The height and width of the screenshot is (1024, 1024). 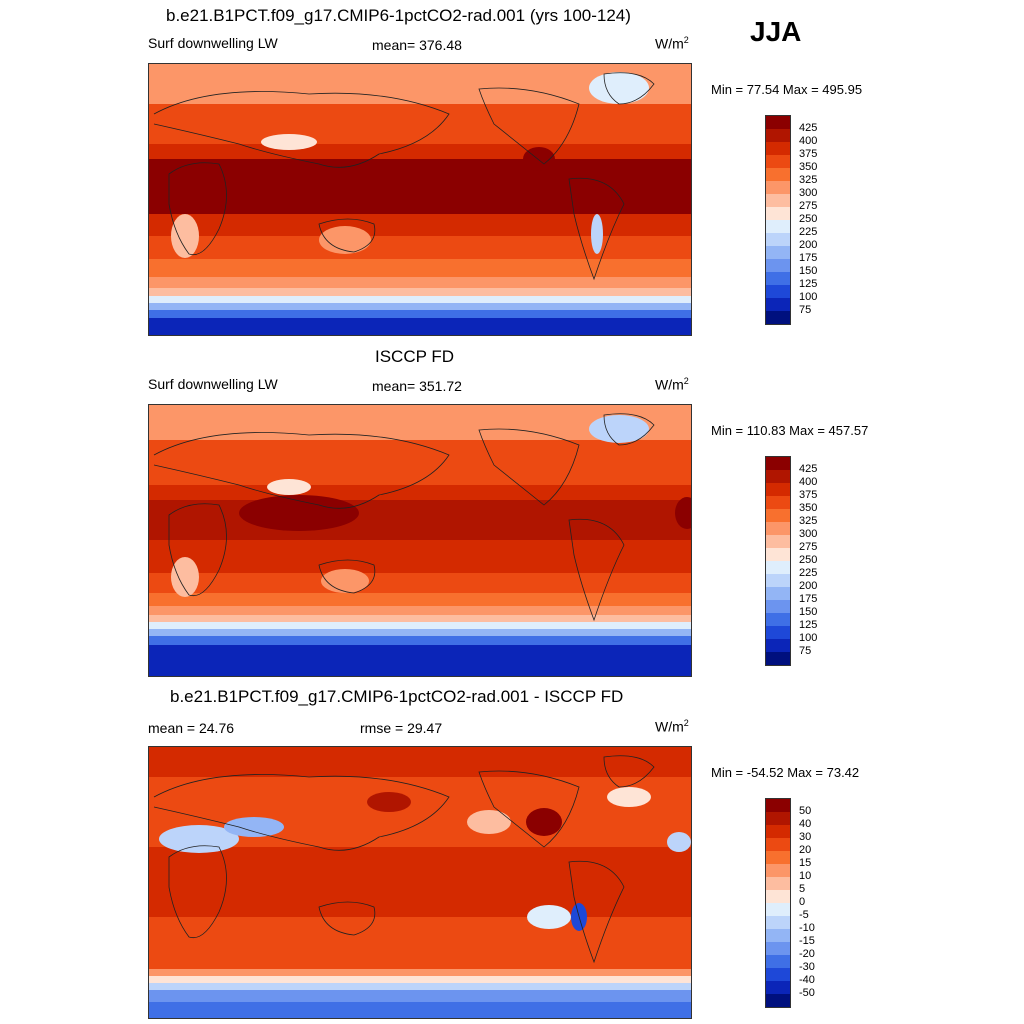 I want to click on colorbar-tick-label: -50, so click(x=807, y=993).